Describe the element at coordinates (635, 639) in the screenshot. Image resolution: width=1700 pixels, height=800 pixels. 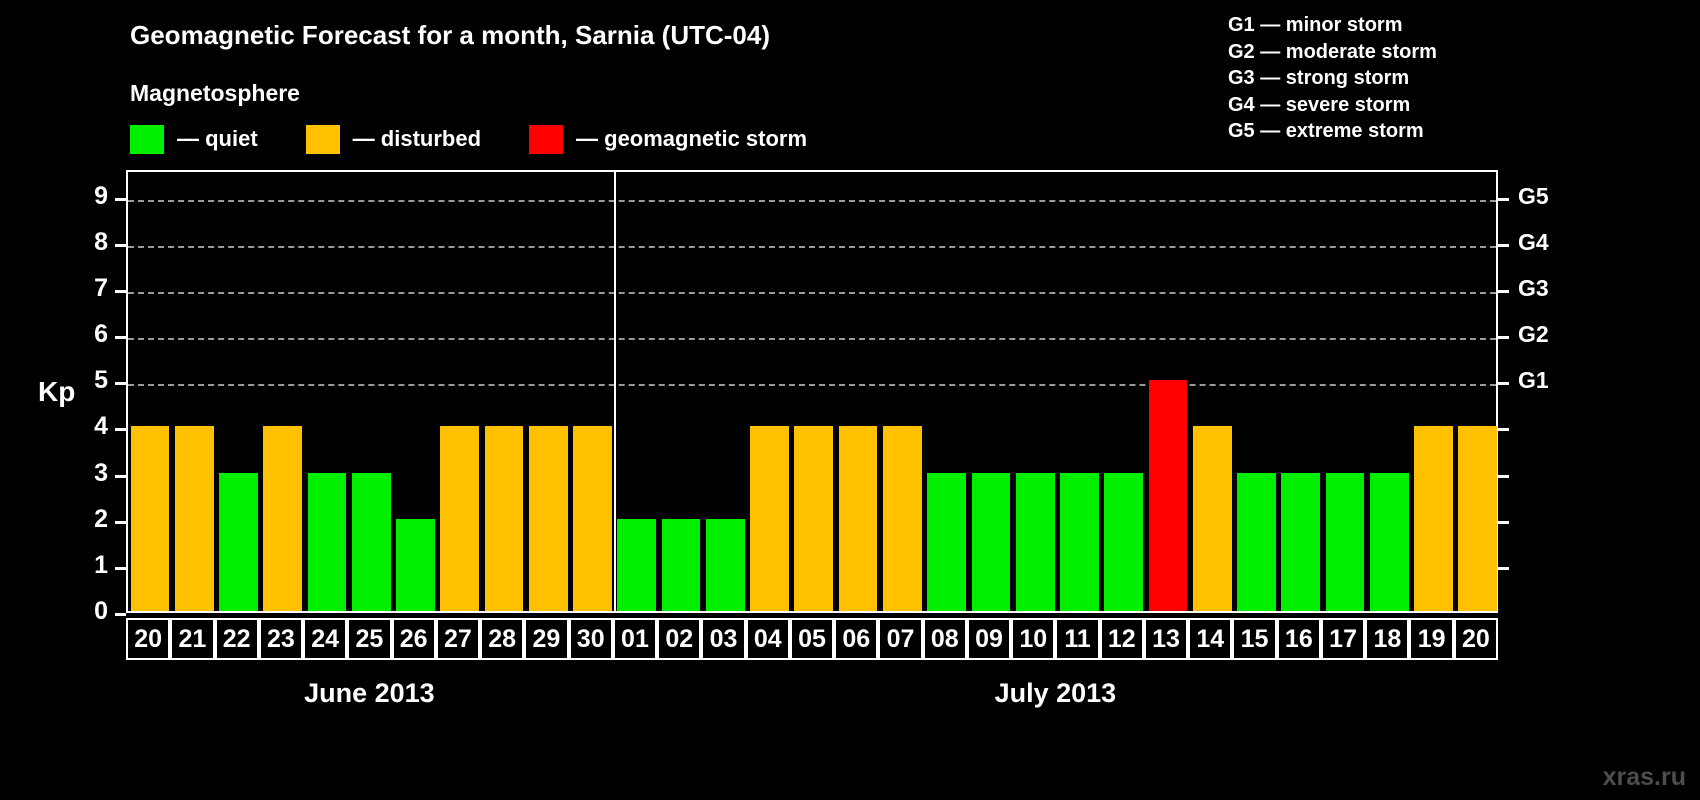
I see `date-cell-01: 01` at that location.